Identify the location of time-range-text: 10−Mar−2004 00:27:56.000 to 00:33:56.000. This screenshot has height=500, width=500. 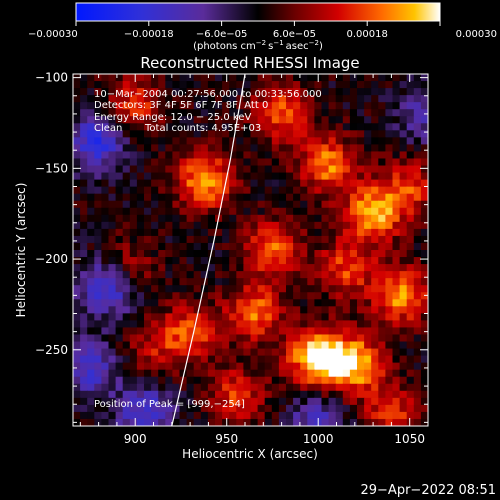
(208, 94).